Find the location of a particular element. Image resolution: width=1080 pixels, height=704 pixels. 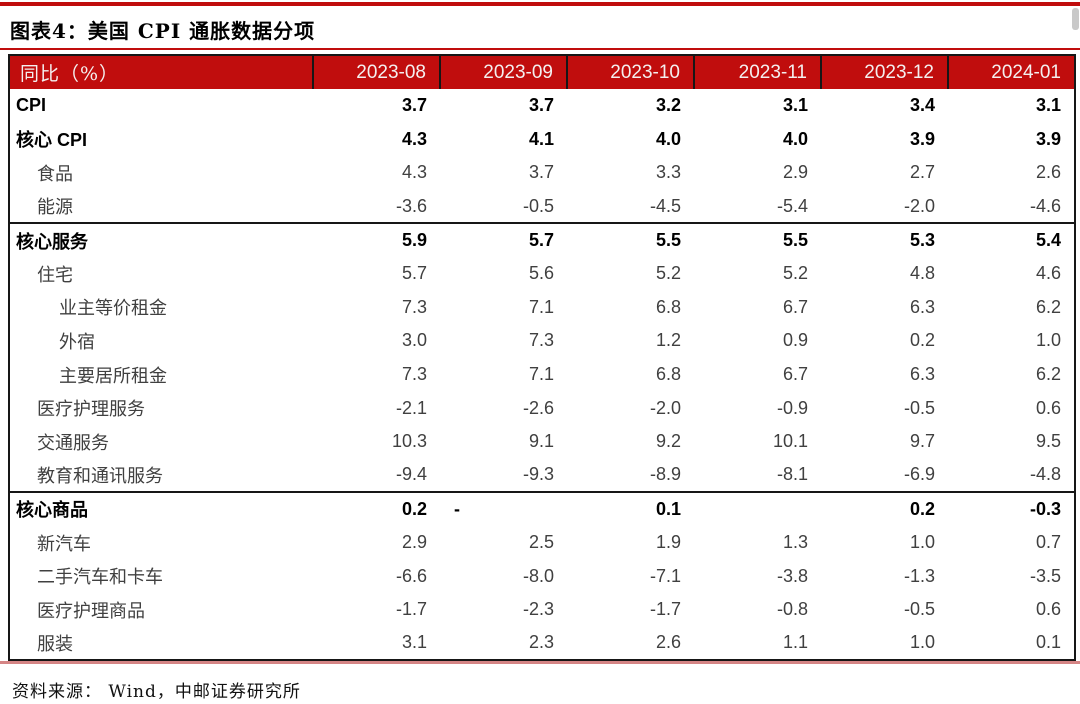

value-cell: 9.1 is located at coordinates (541, 441).